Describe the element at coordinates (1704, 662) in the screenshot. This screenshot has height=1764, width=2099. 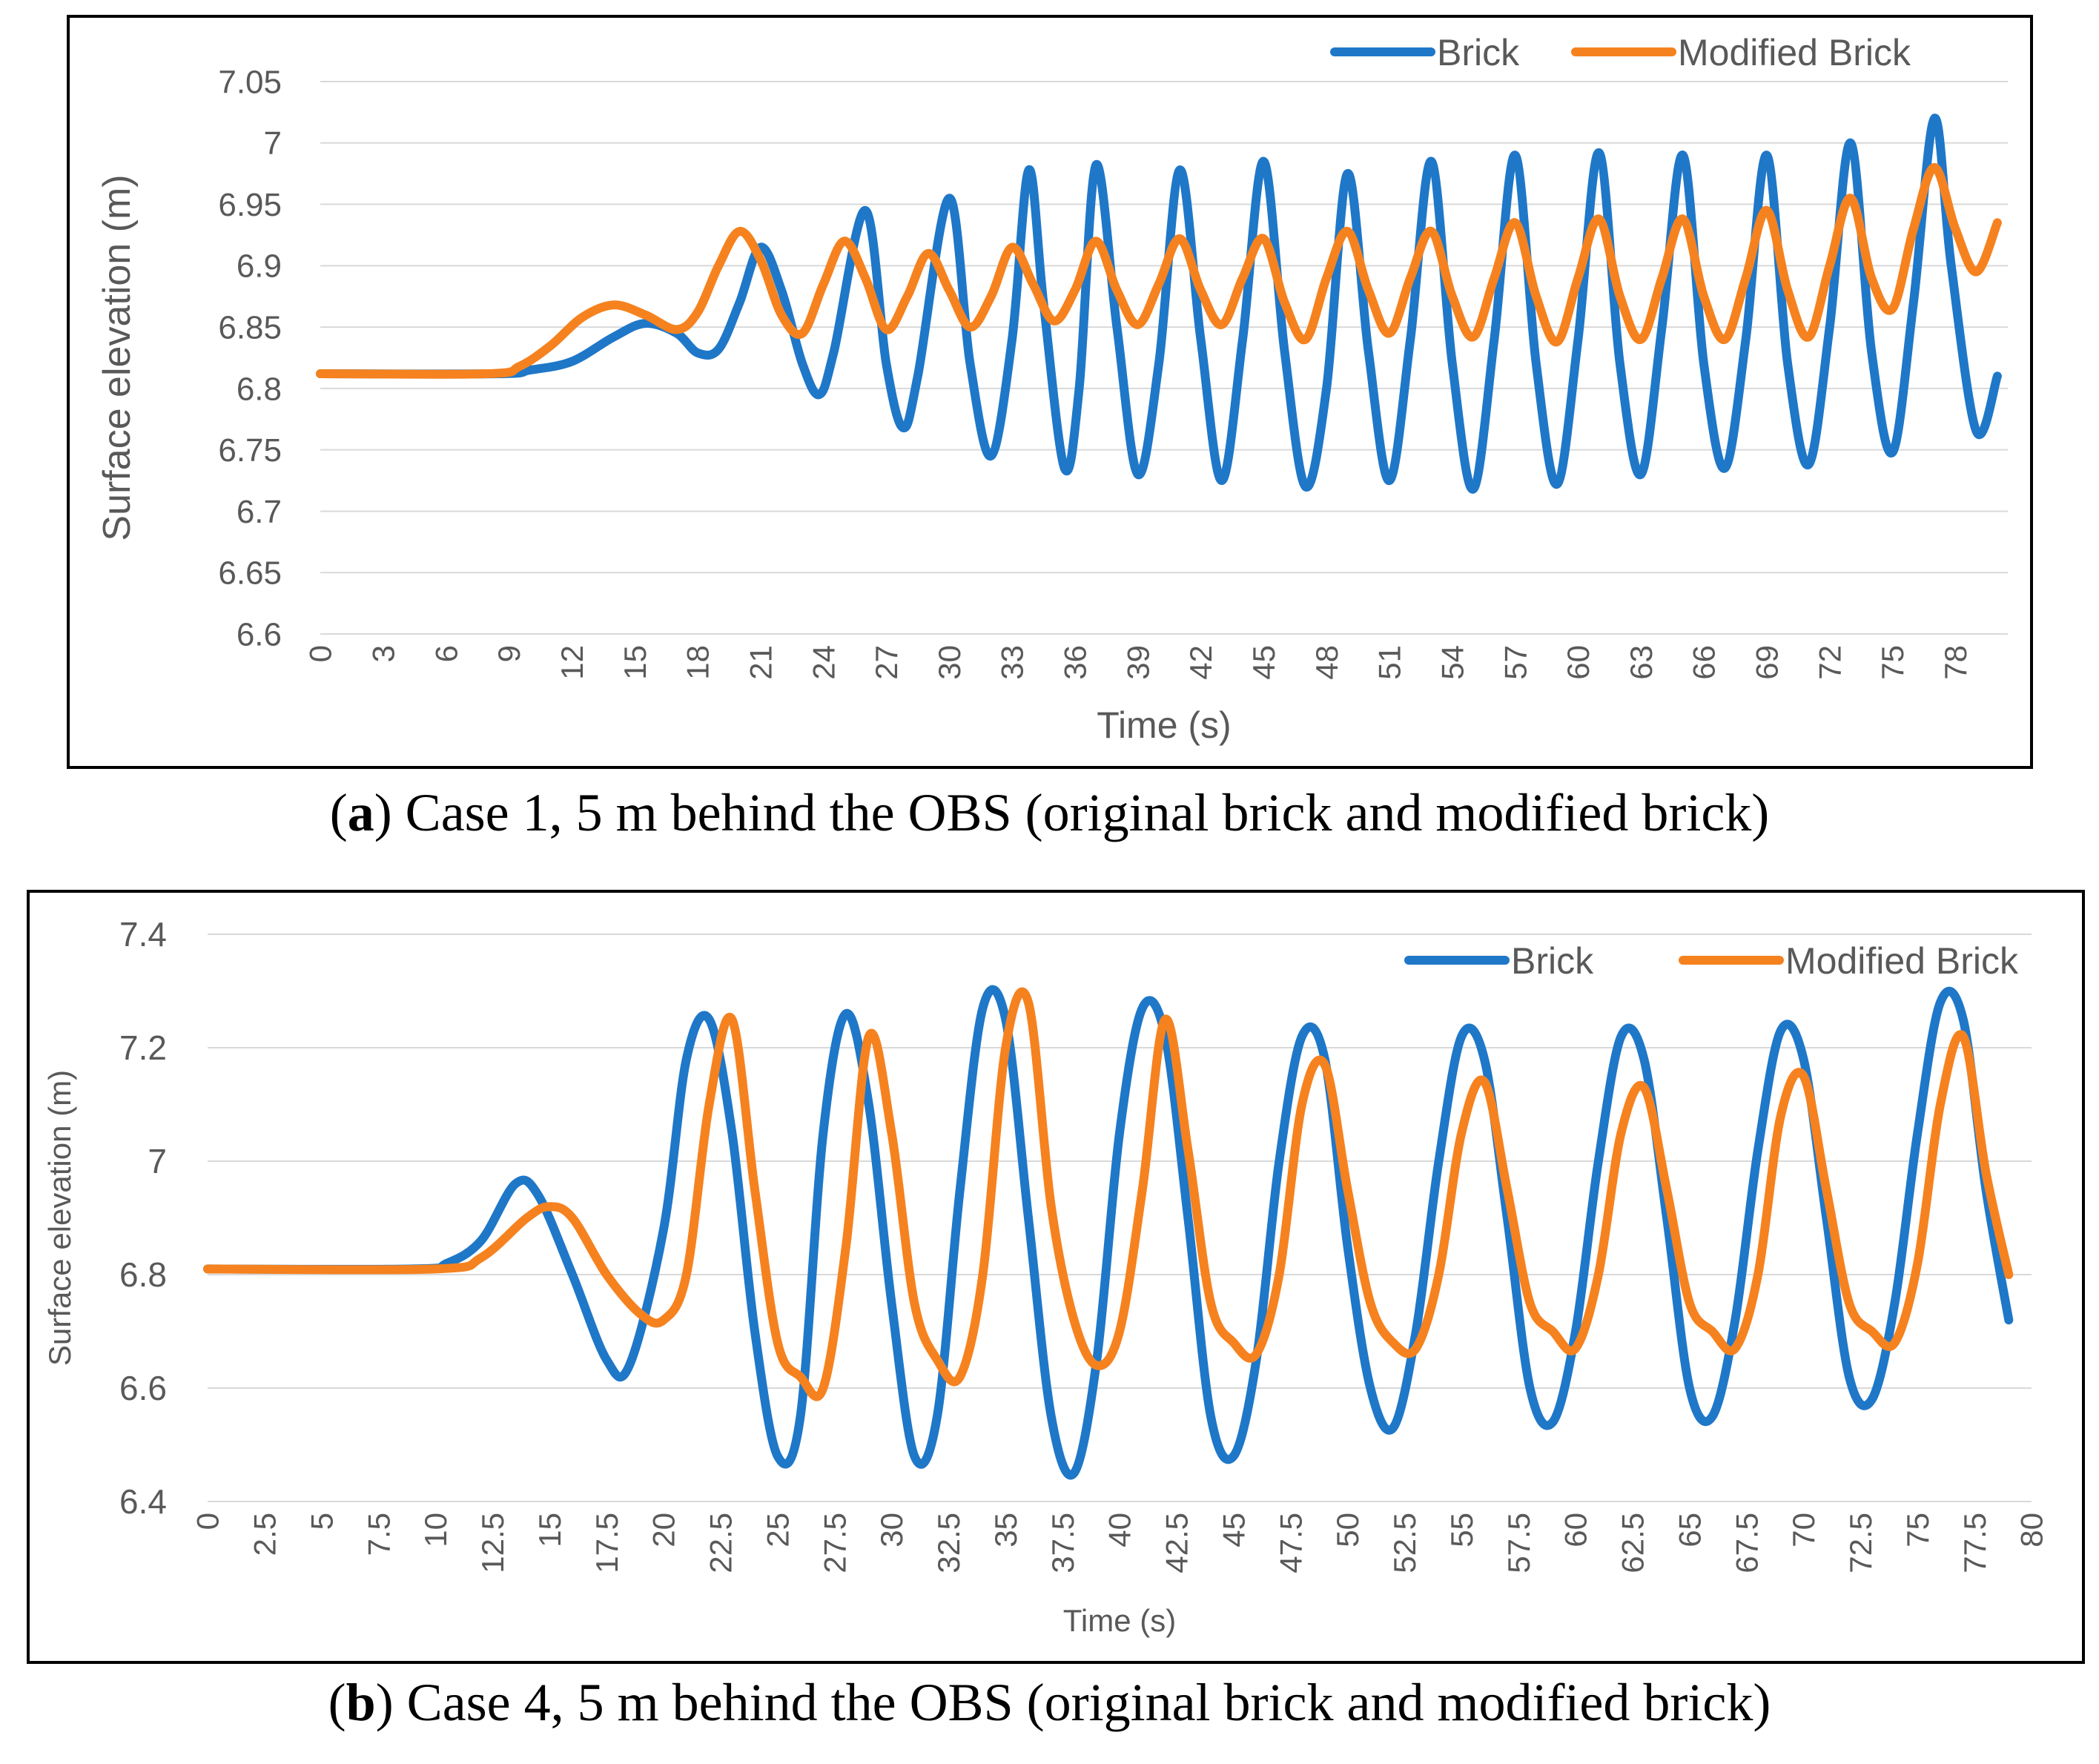
I see `x-tick-label: 66` at that location.